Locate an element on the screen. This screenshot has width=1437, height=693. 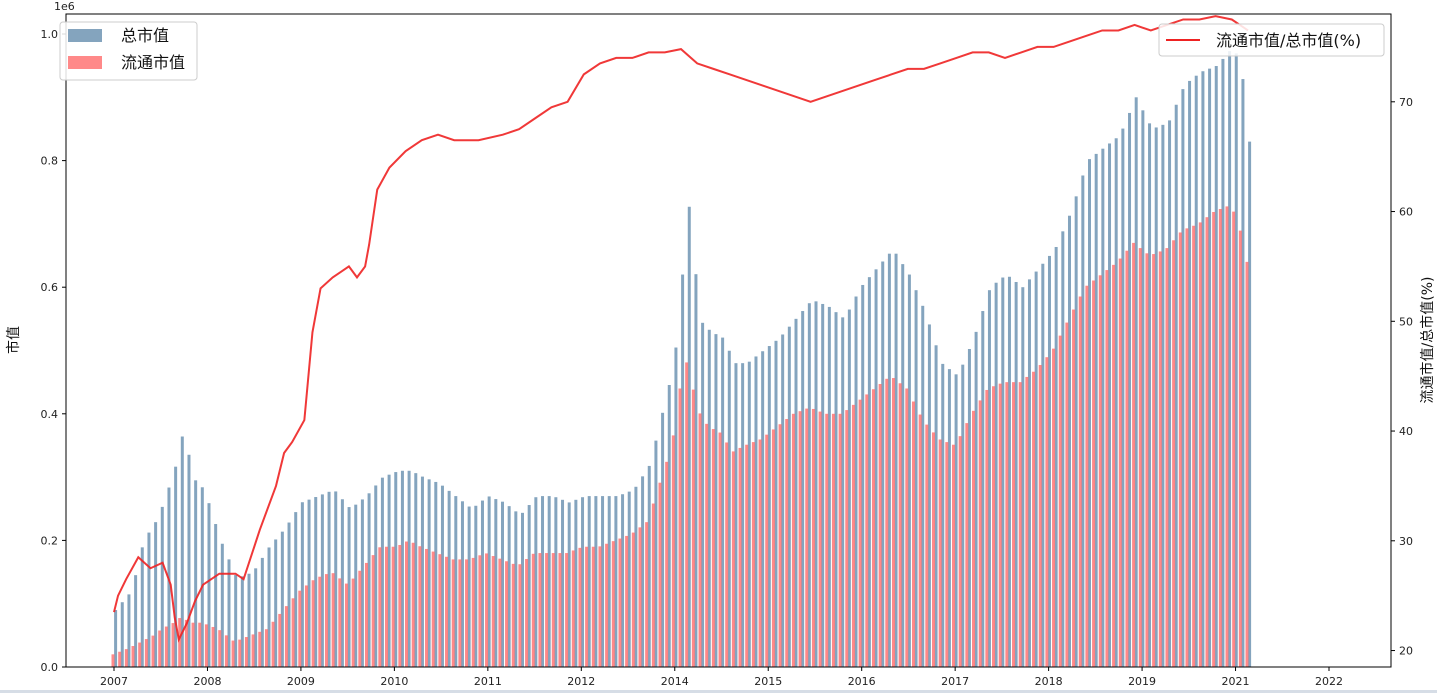
legend-right: 流通市值/总市值(%) is located at coordinates (1271, 40).